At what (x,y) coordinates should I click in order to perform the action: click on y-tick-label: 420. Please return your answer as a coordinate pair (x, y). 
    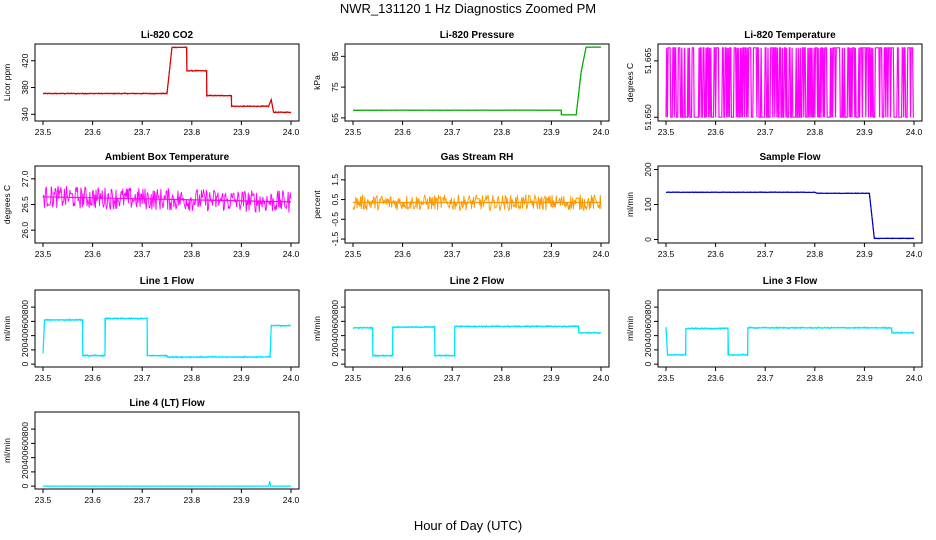
    Looking at the image, I should click on (25, 60).